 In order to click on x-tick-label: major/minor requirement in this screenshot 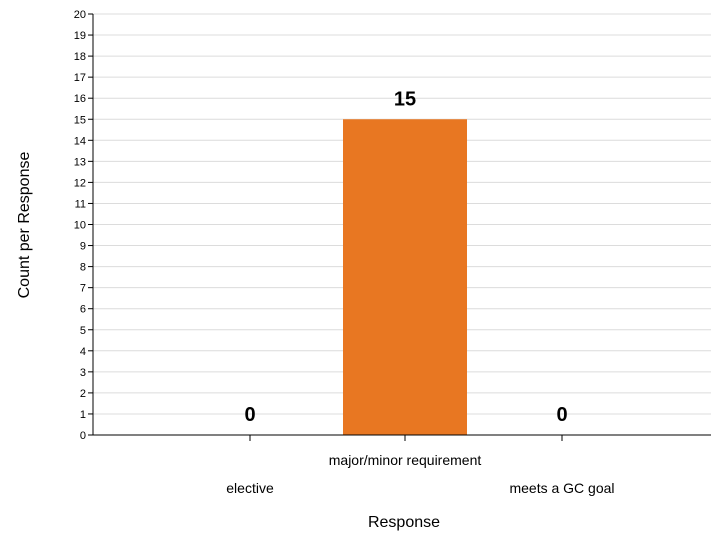, I will do `click(405, 460)`.